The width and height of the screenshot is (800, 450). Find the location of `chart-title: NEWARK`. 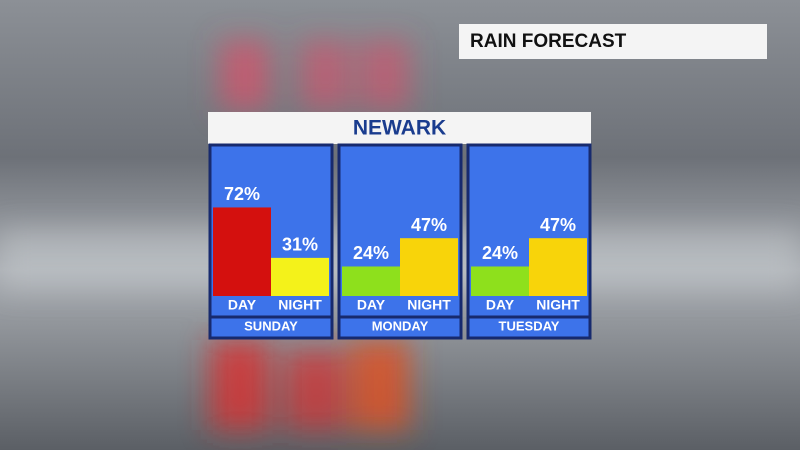

chart-title: NEWARK is located at coordinates (399, 128).